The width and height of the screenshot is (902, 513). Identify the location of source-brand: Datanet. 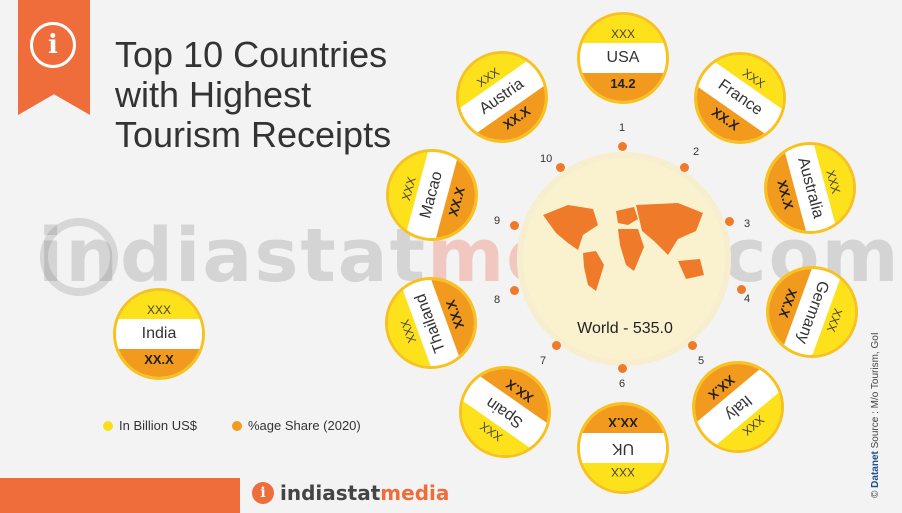
(875, 469).